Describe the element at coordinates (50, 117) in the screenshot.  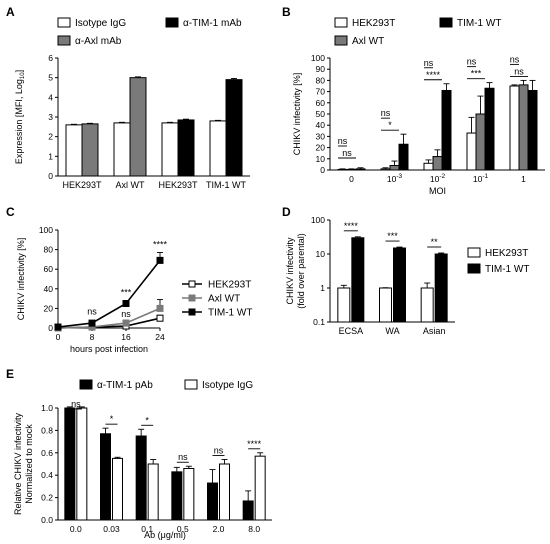
I see `panel-a-y-tick-label: 3` at that location.